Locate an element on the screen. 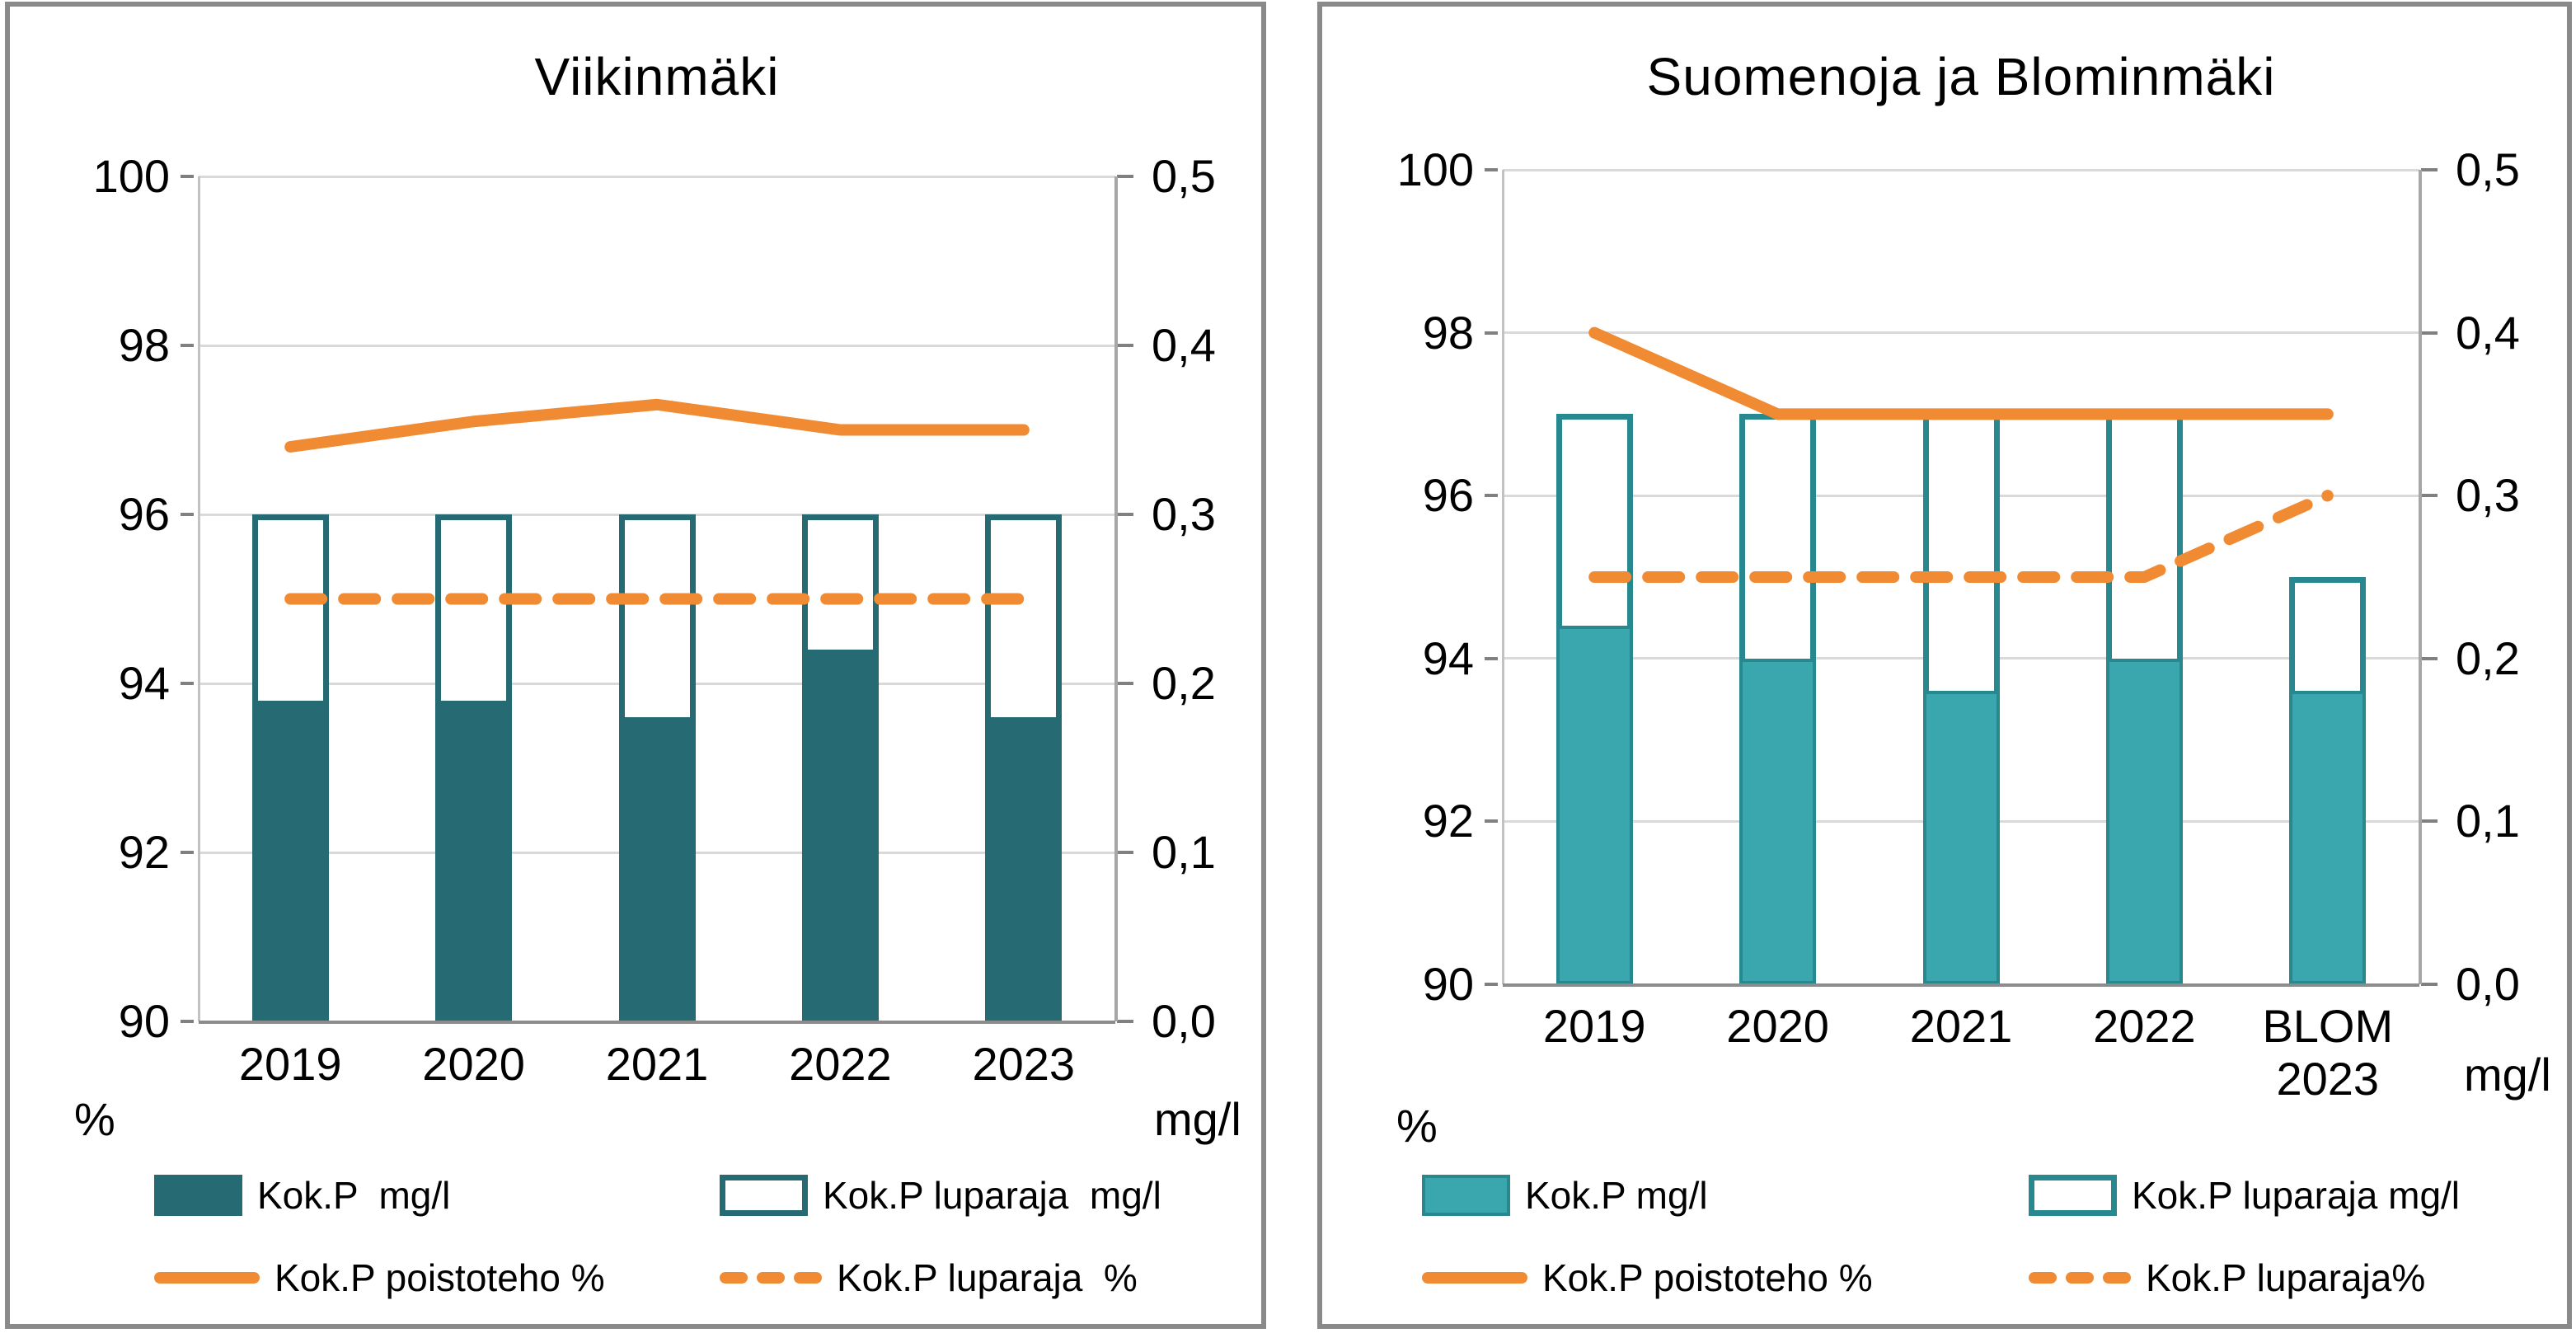 This screenshot has height=1333, width=2576. legend-label: Kok.P luparaja % is located at coordinates (987, 1277).